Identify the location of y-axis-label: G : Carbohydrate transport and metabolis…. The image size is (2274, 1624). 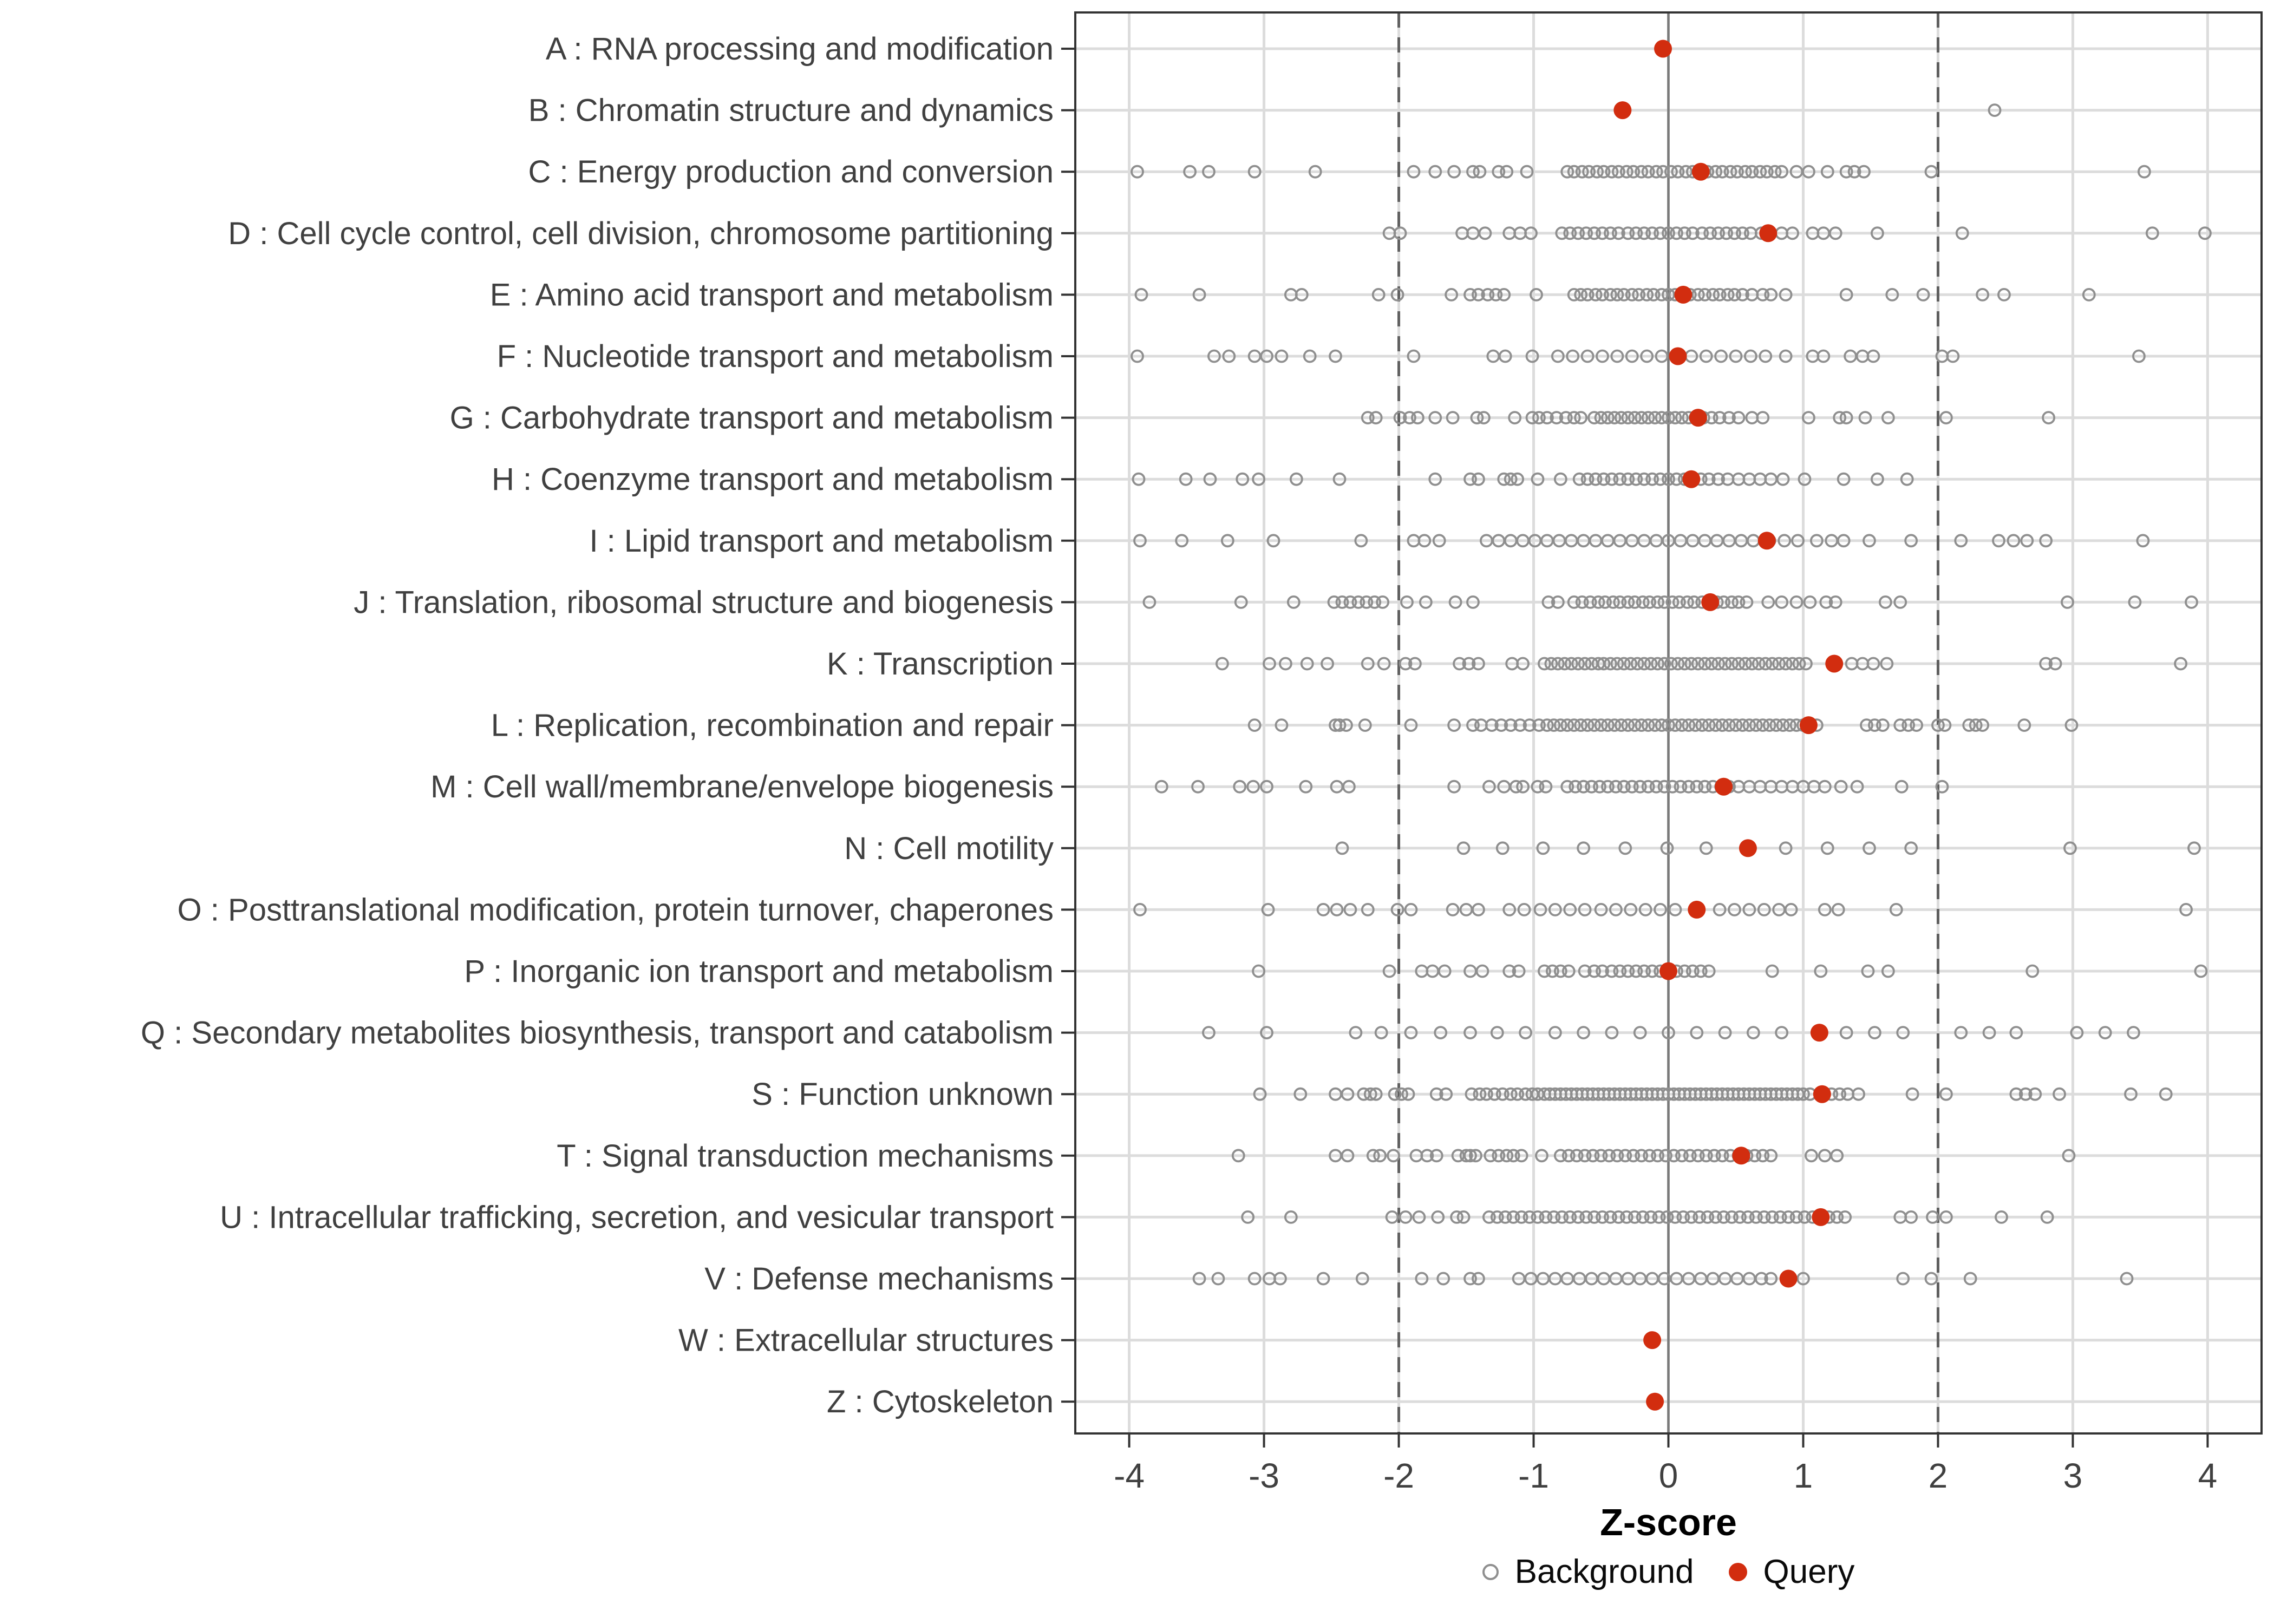
(752, 419).